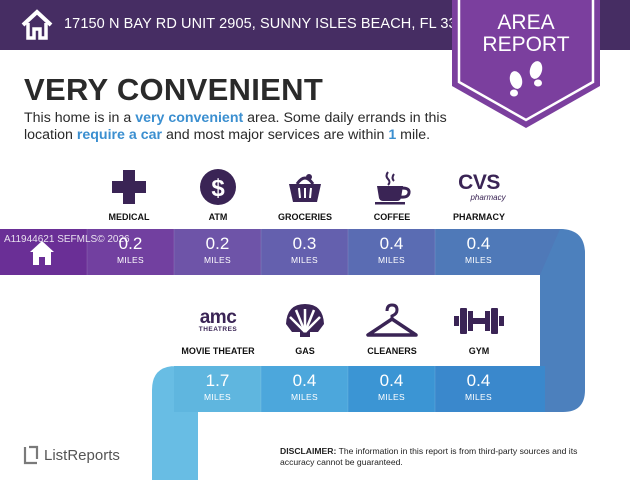  What do you see at coordinates (217, 380) in the screenshot?
I see `distance-value: 1.7` at bounding box center [217, 380].